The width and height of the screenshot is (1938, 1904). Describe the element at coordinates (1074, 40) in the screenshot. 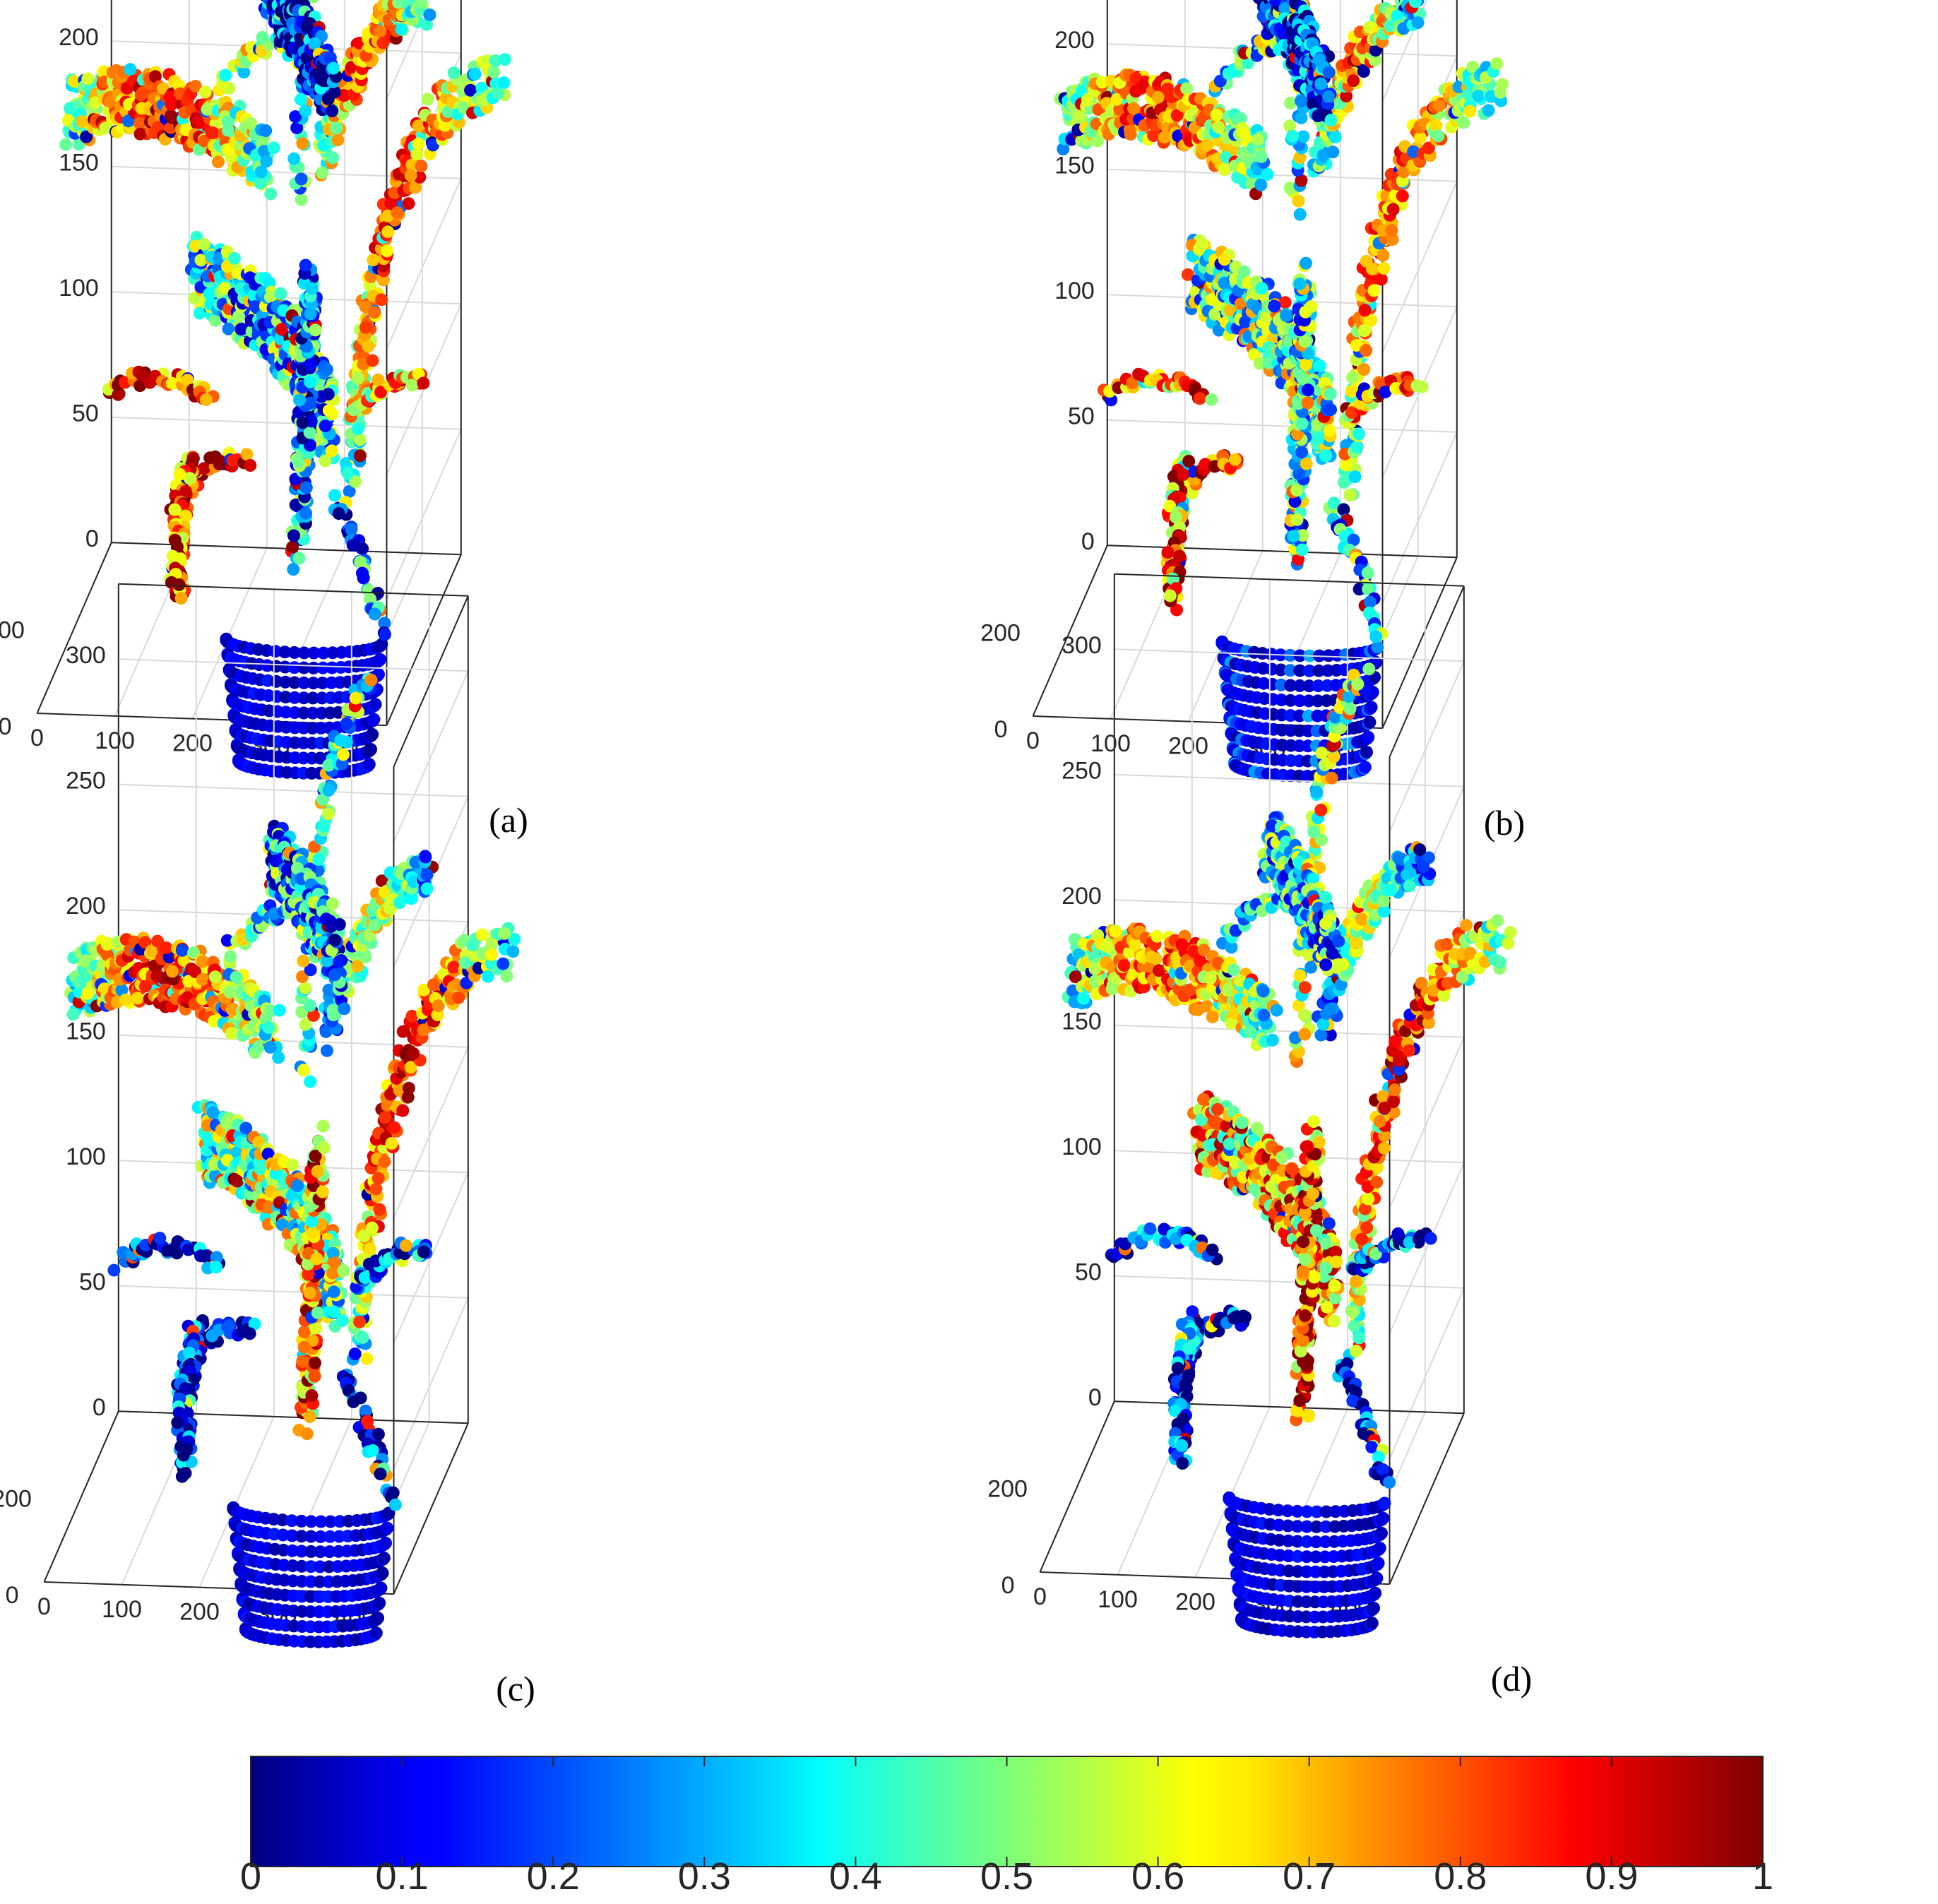

I see `z-tick-label: 200` at that location.